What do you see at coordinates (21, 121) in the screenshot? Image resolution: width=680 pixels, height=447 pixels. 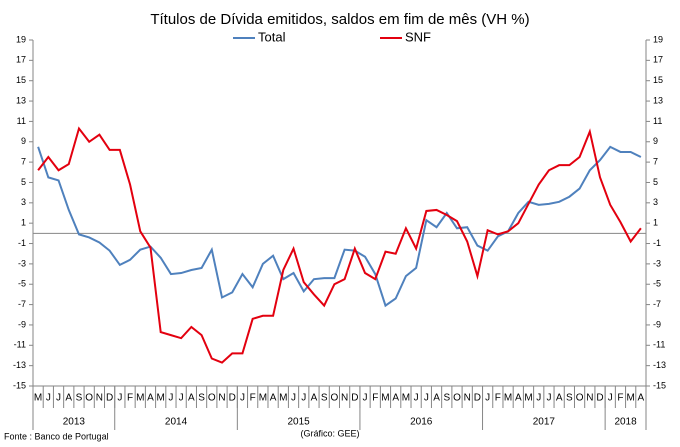 I see `y-tick-label: 11` at bounding box center [21, 121].